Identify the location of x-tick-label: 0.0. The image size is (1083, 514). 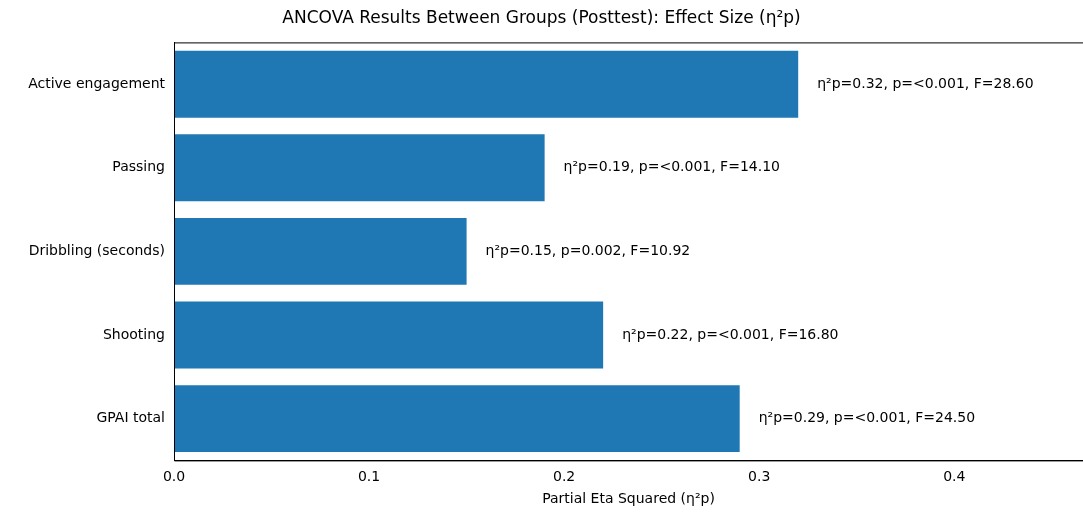
(174, 476).